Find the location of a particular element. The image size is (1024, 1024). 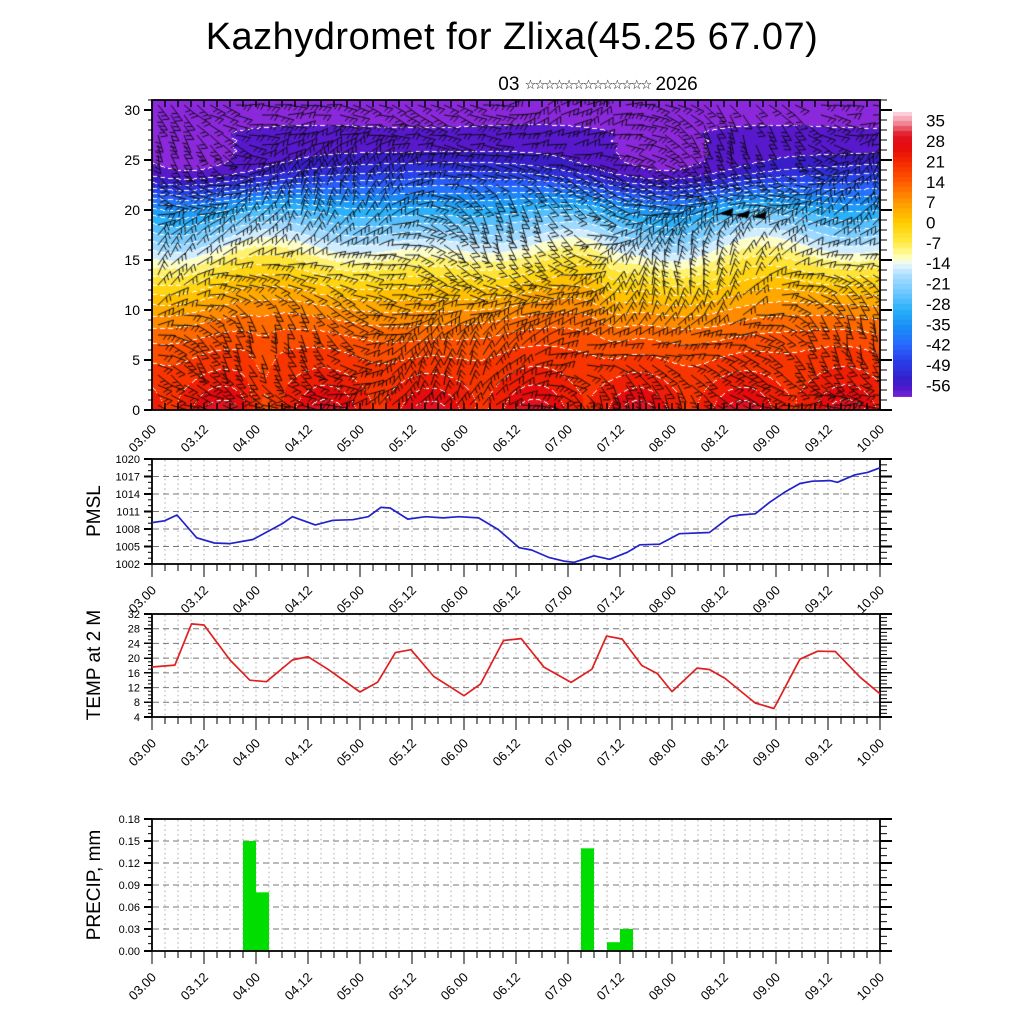

pmsl-line is located at coordinates (516, 515).